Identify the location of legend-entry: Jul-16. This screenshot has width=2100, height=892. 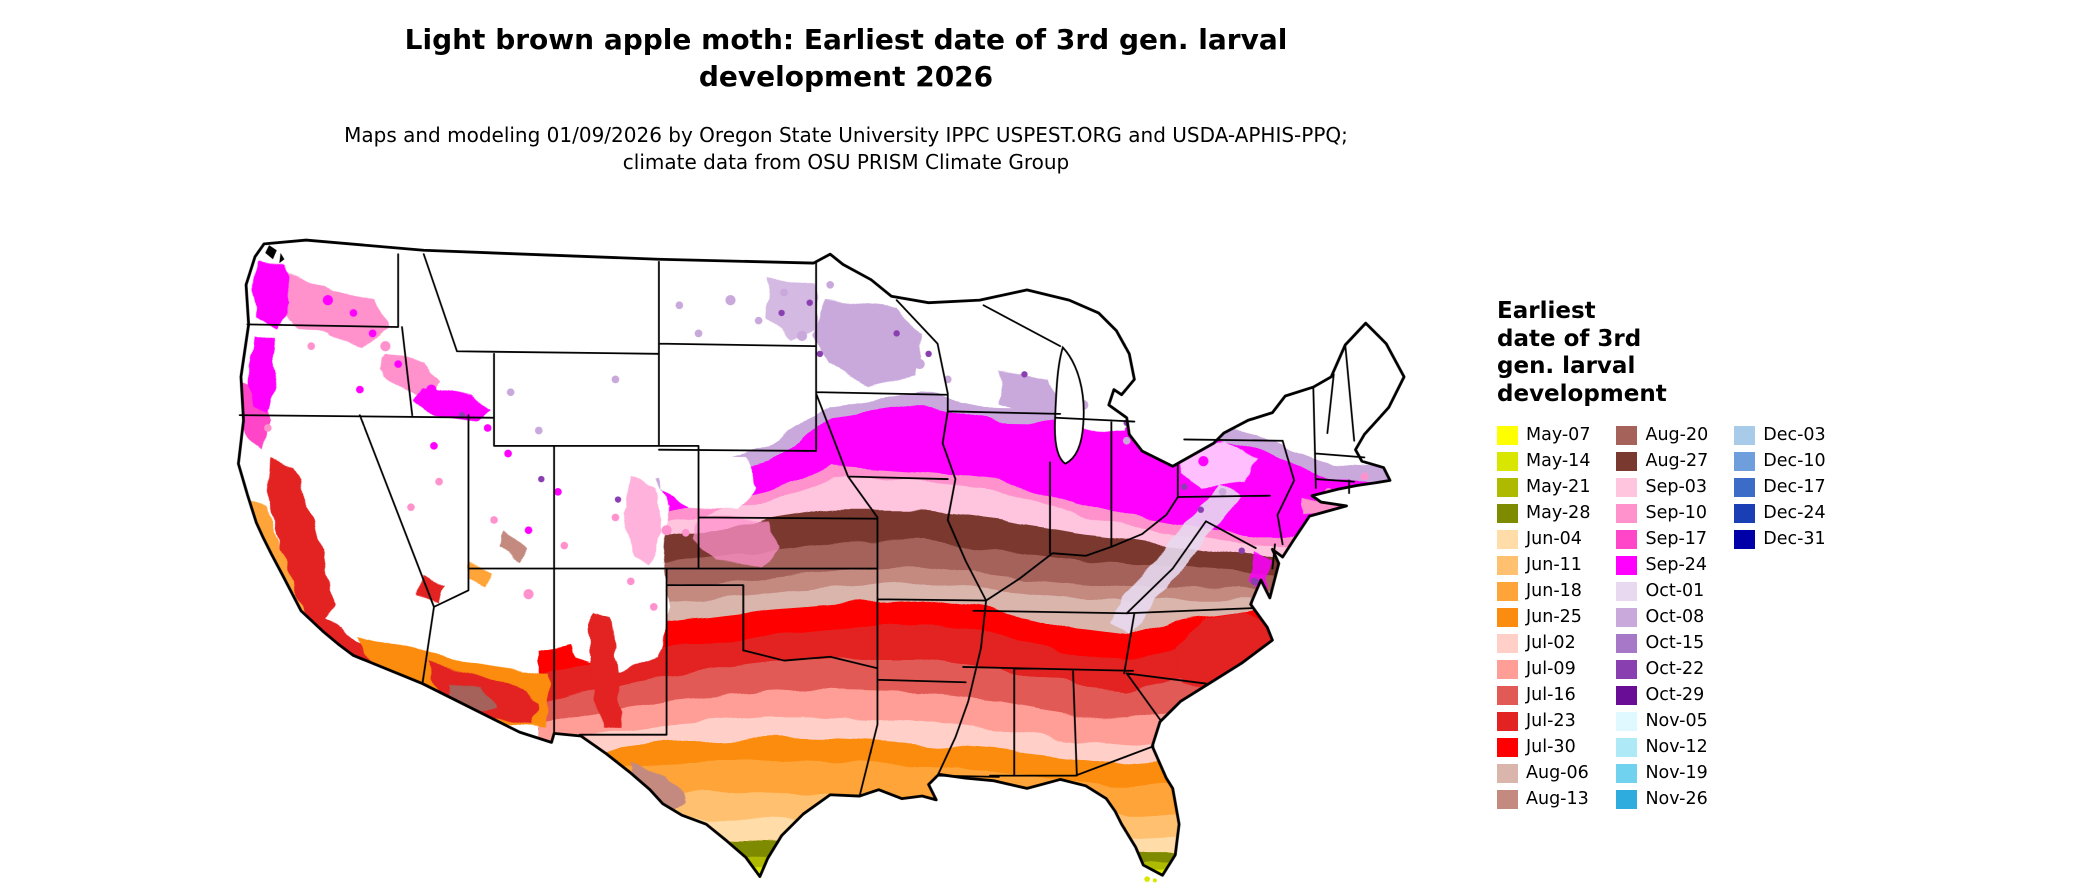
(1543, 695).